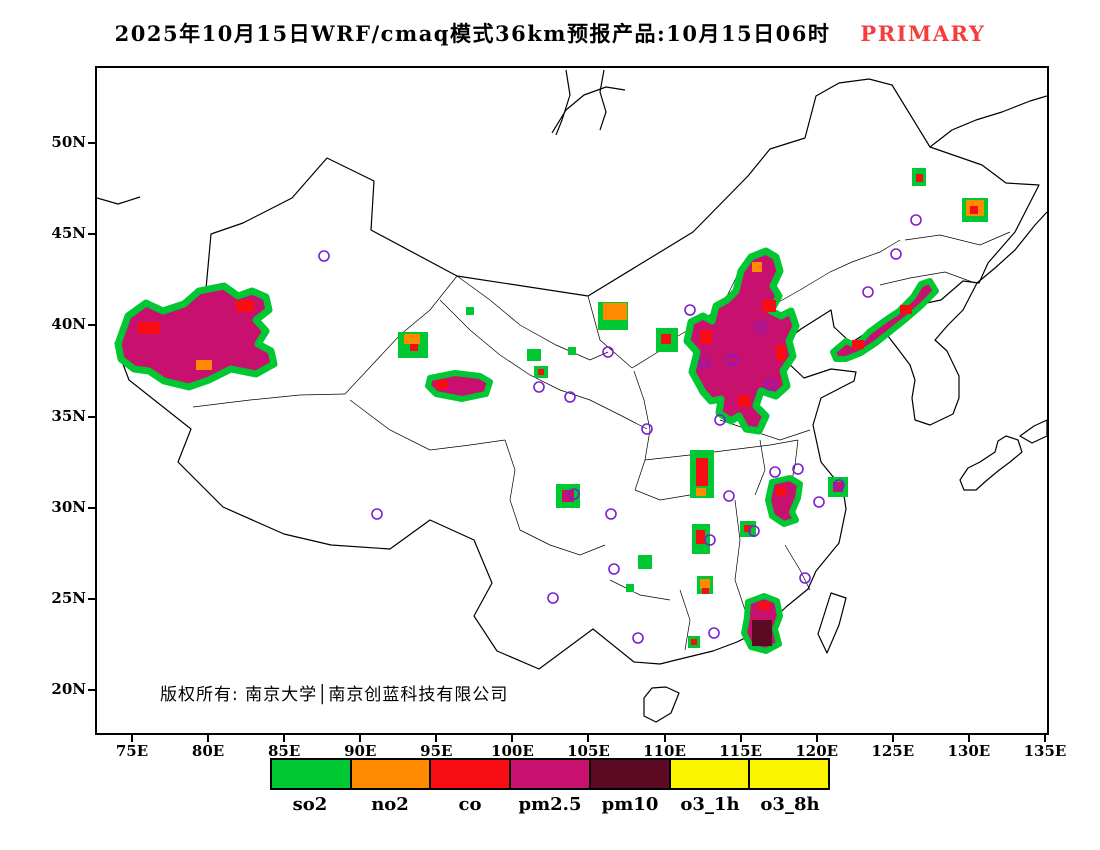 This screenshot has height=850, width=1100. I want to click on mongolia-russia-border, so click(588, 110).